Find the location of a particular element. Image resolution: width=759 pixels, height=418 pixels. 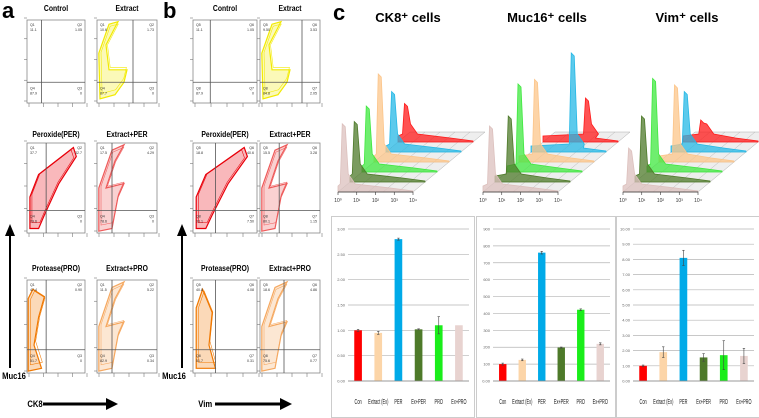

panel-b-y-axis-label: Muc16 is located at coordinates (174, 376).